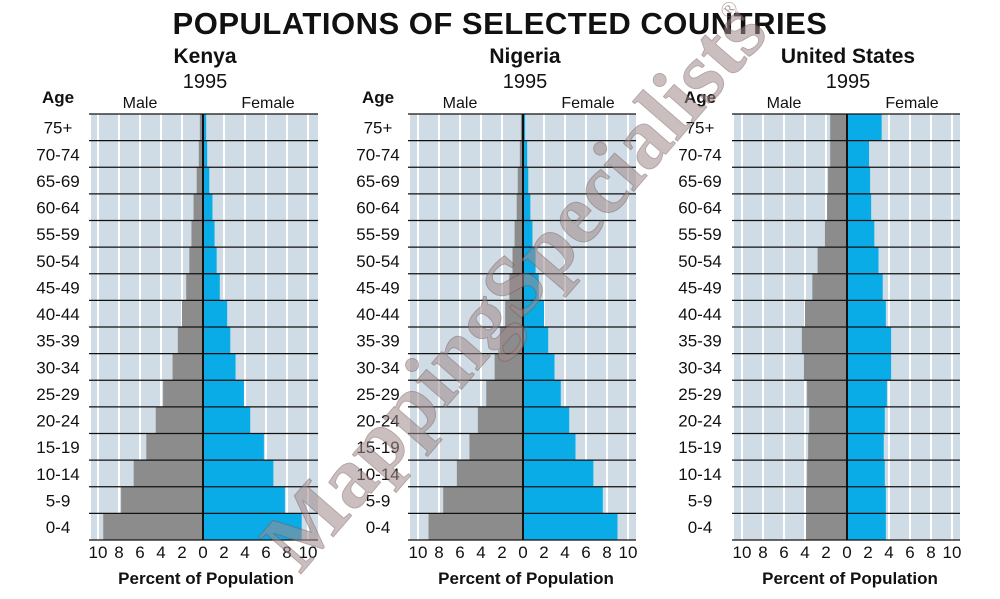 The image size is (1000, 599). What do you see at coordinates (204, 56) in the screenshot?
I see `country-title: Kenya` at bounding box center [204, 56].